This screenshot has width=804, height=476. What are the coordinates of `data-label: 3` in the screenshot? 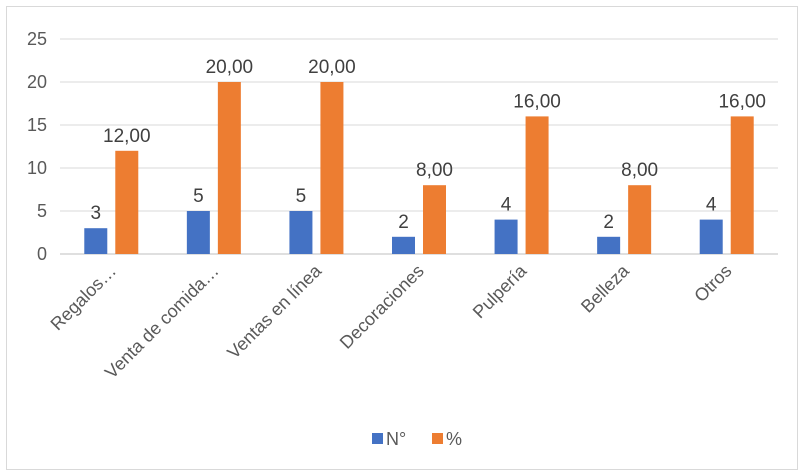 It's located at (95, 213).